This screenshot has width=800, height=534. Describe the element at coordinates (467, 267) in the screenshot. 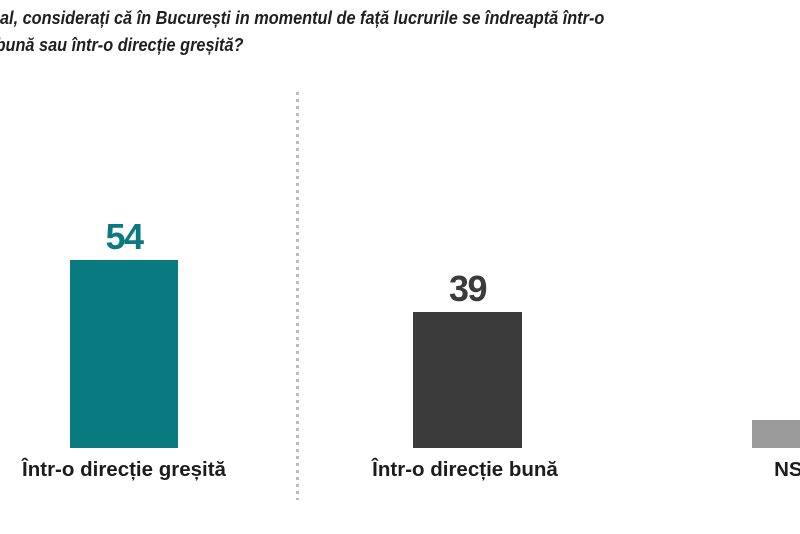

I see `bar-group-good-direction: 39` at that location.